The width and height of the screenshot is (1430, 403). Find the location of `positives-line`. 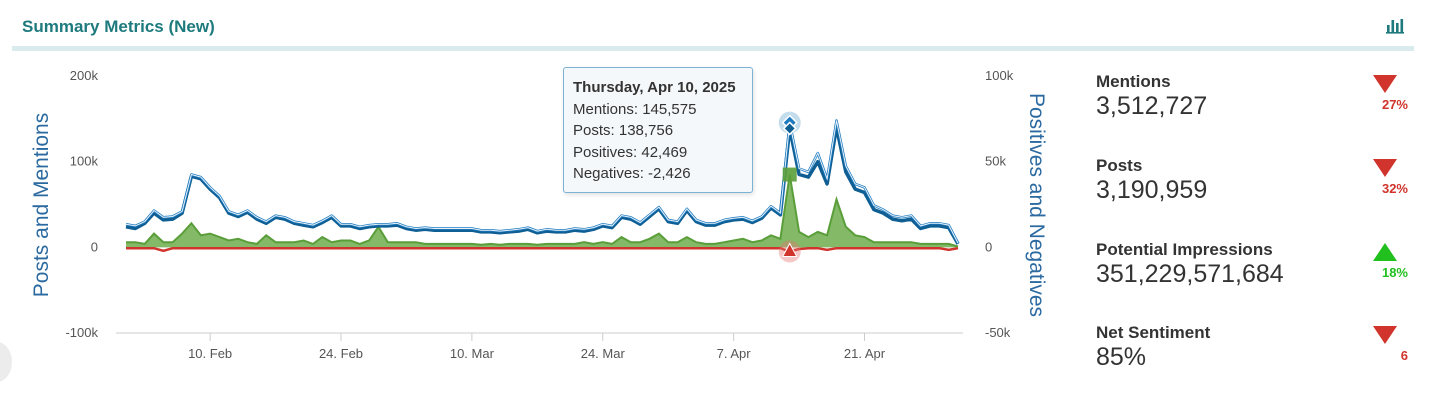

positives-line is located at coordinates (542, 211).